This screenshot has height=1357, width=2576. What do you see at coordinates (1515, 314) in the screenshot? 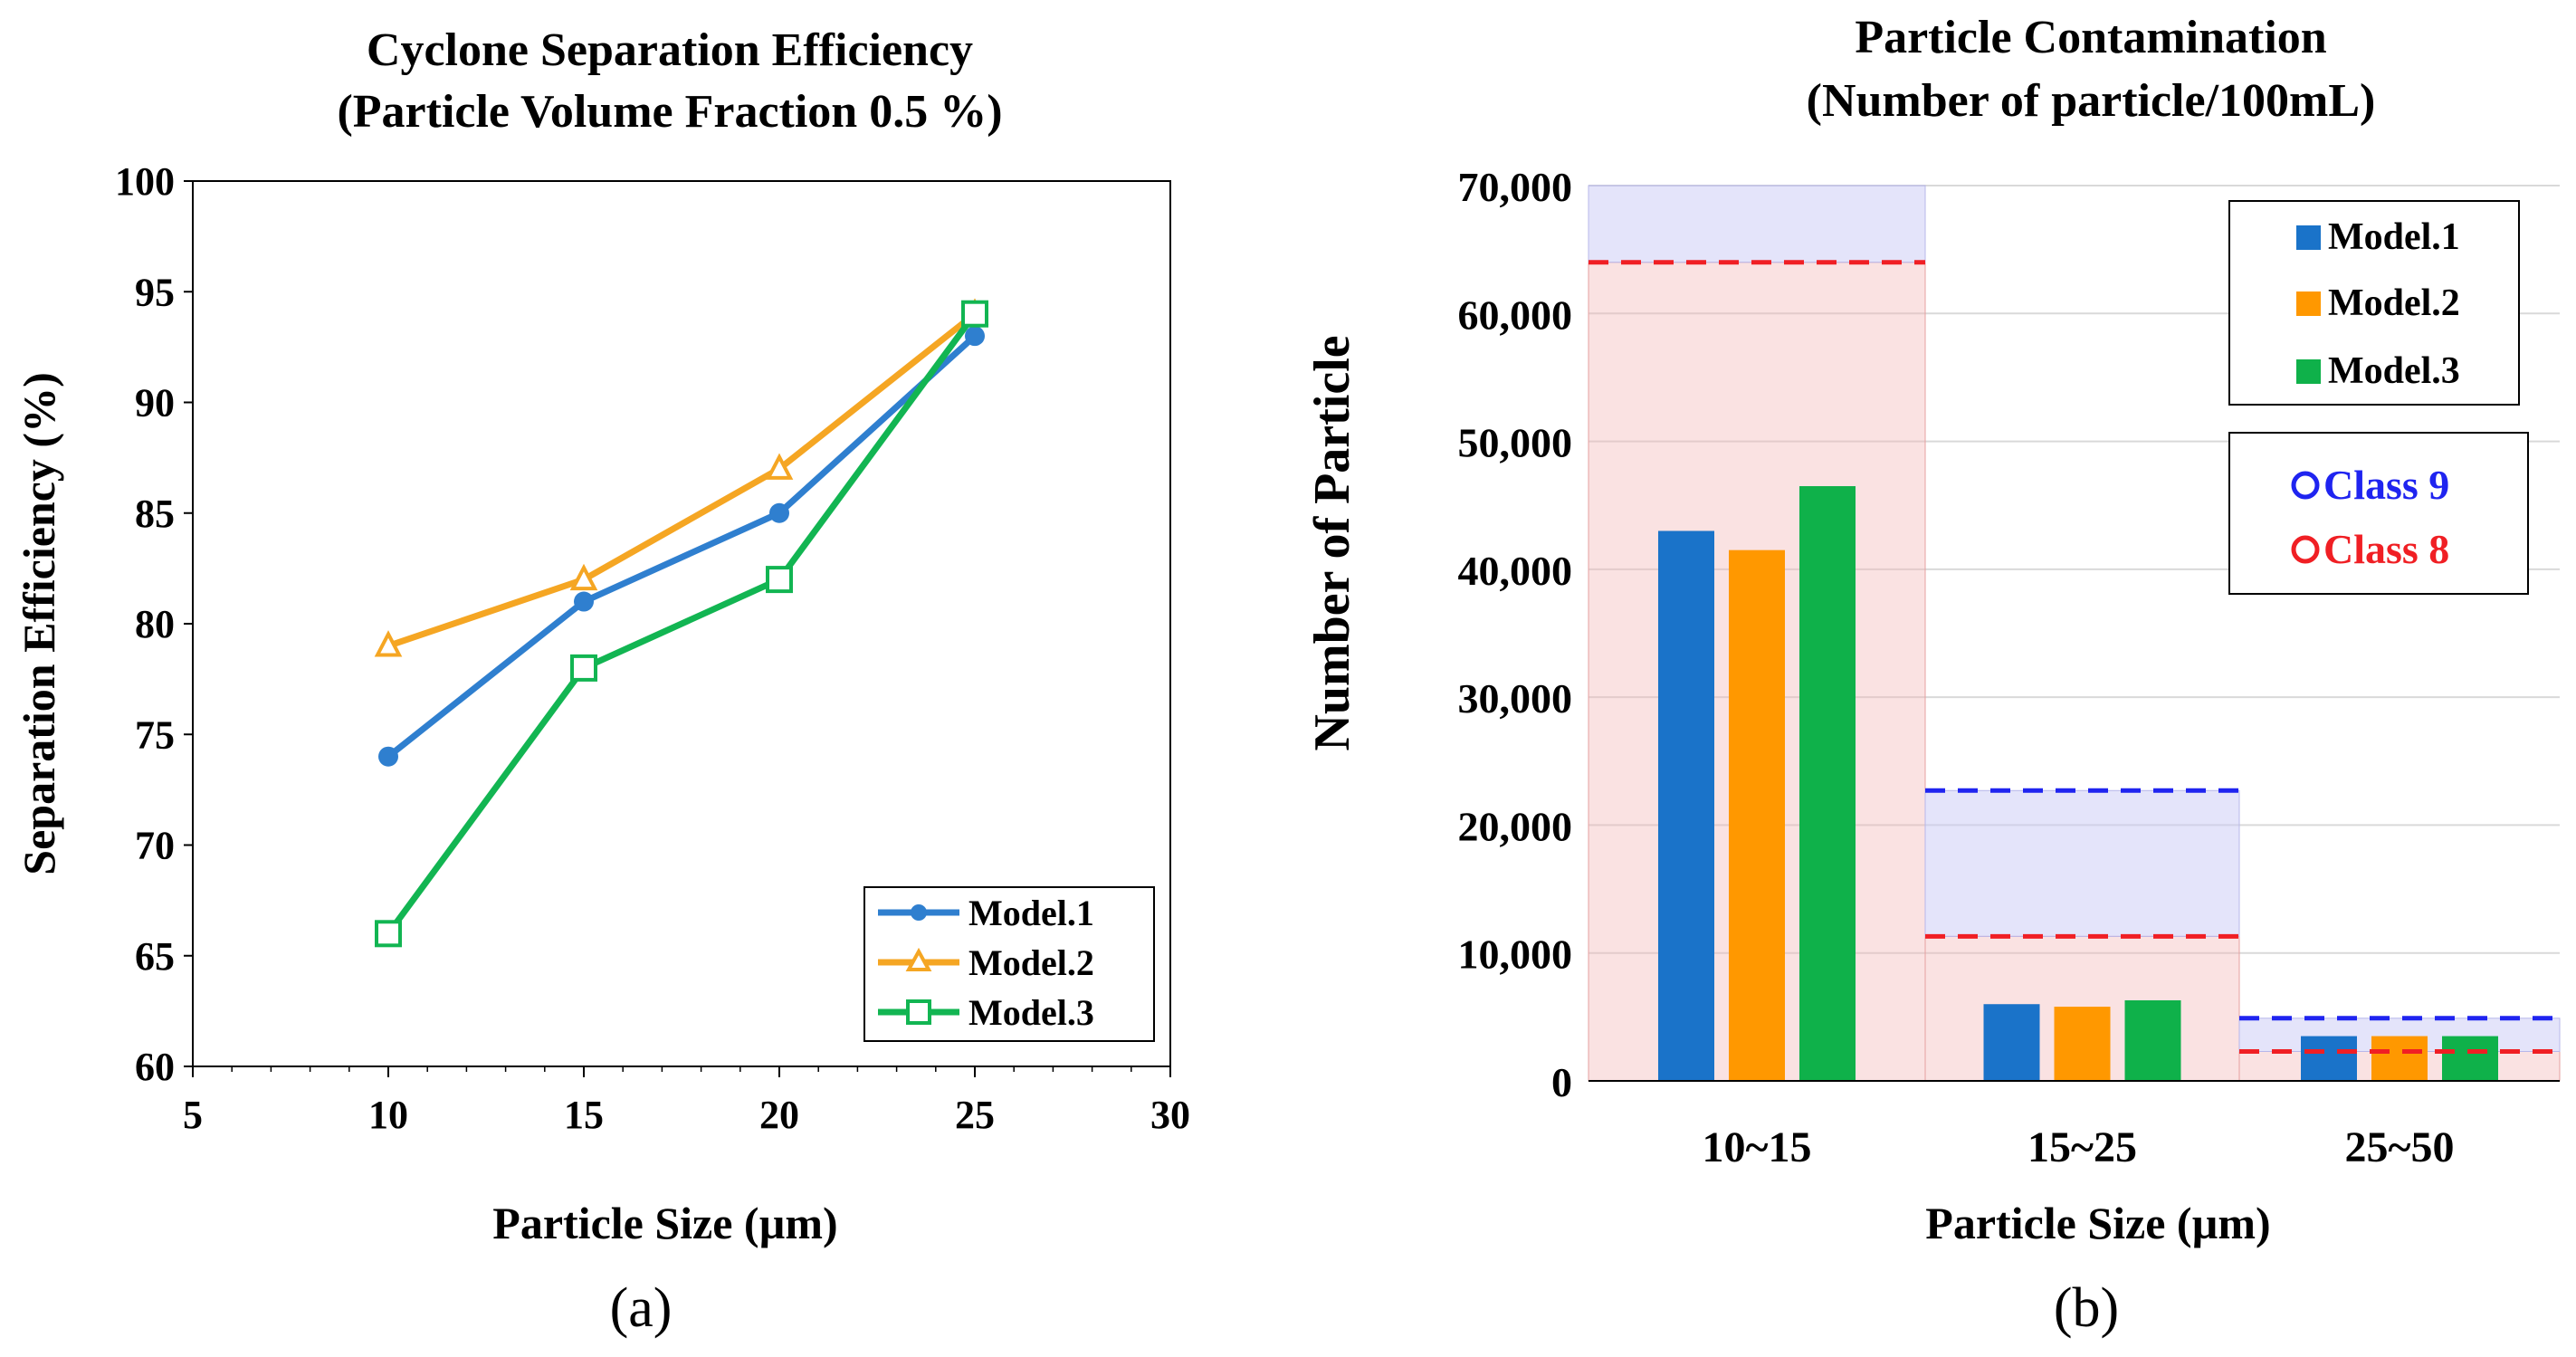
I see `y-tick-label-b: 60,000` at bounding box center [1515, 314].